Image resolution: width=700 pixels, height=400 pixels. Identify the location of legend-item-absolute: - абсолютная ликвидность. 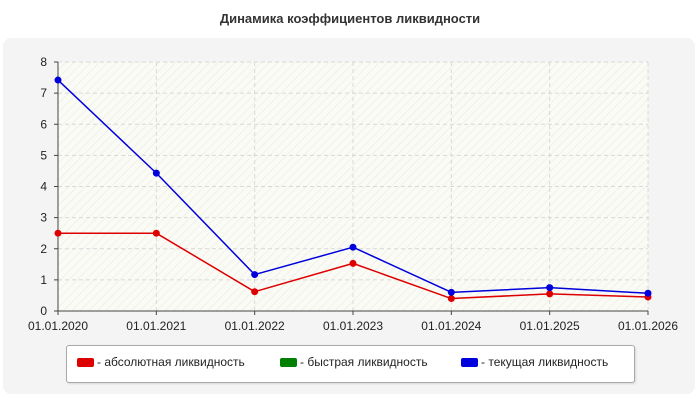
(161, 362).